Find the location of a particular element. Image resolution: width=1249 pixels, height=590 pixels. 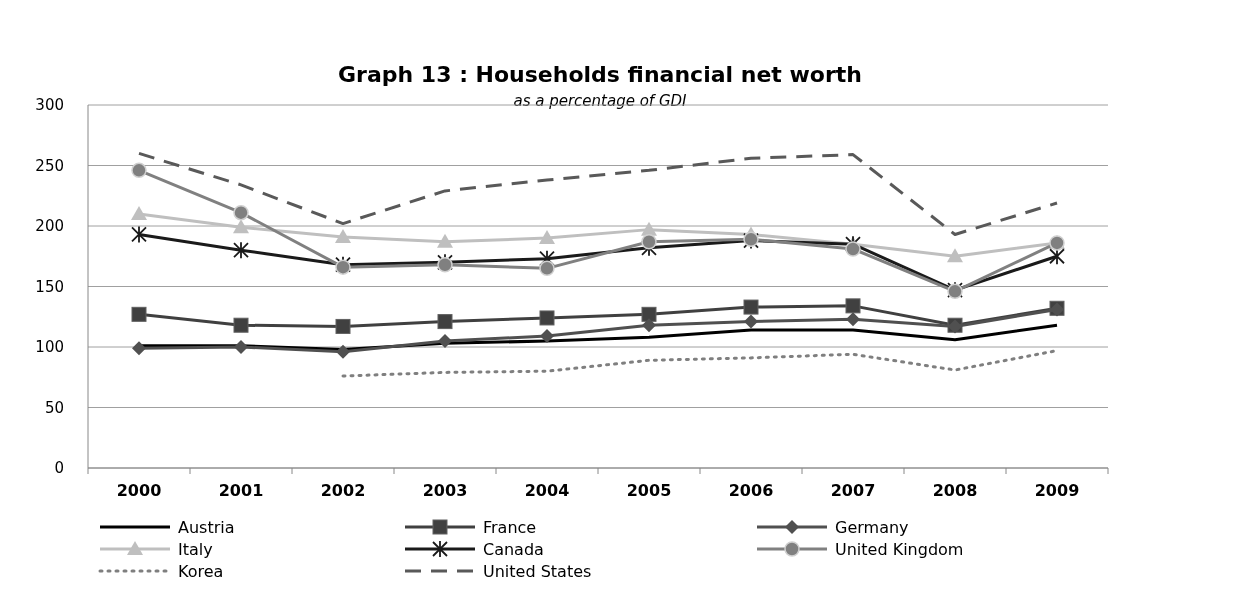

x-tick-label: 2001 is located at coordinates (241, 490).